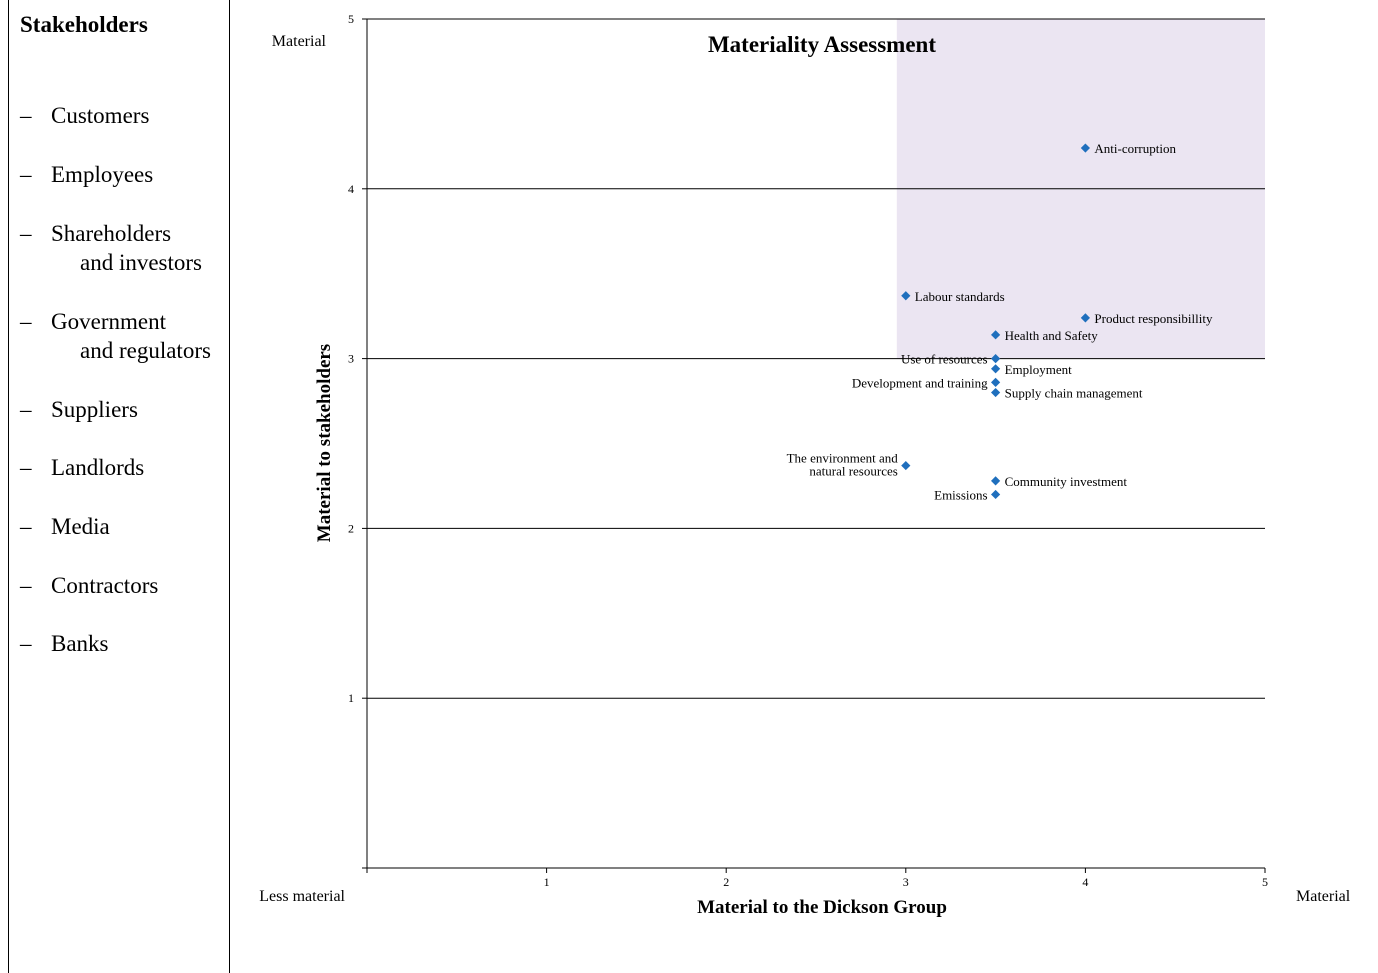 The height and width of the screenshot is (973, 1378). I want to click on stakeholder-label: Contractors, so click(105, 585).